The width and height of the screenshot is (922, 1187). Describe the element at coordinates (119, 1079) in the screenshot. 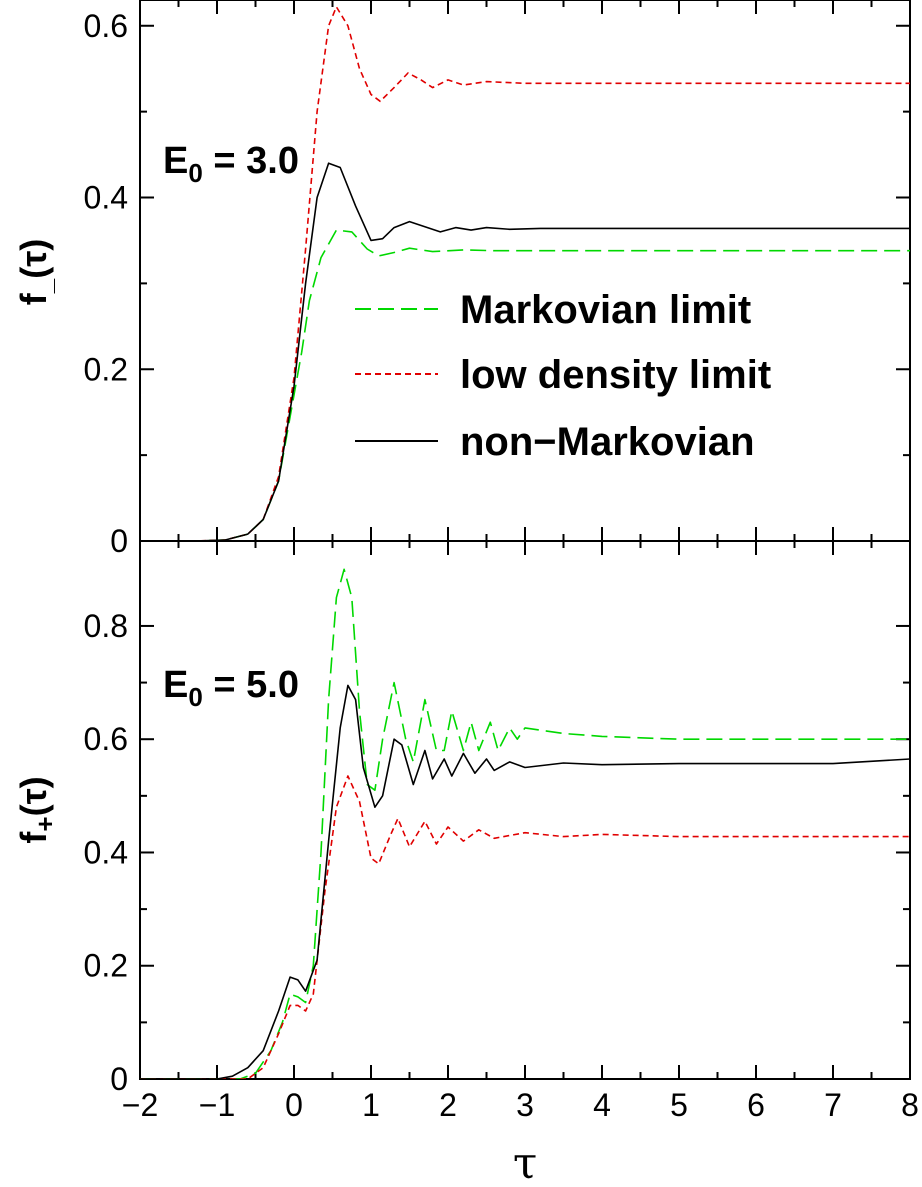

I see `bottom-ytick-label: 0` at that location.